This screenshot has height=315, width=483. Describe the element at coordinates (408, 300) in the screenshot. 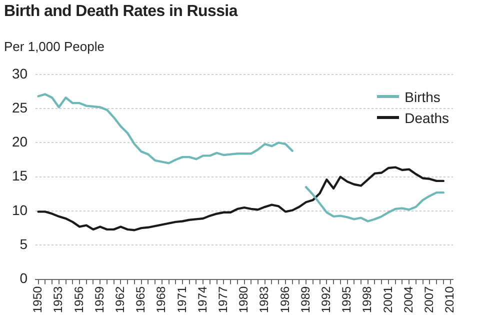

I see `x-tick-label: 2004` at that location.